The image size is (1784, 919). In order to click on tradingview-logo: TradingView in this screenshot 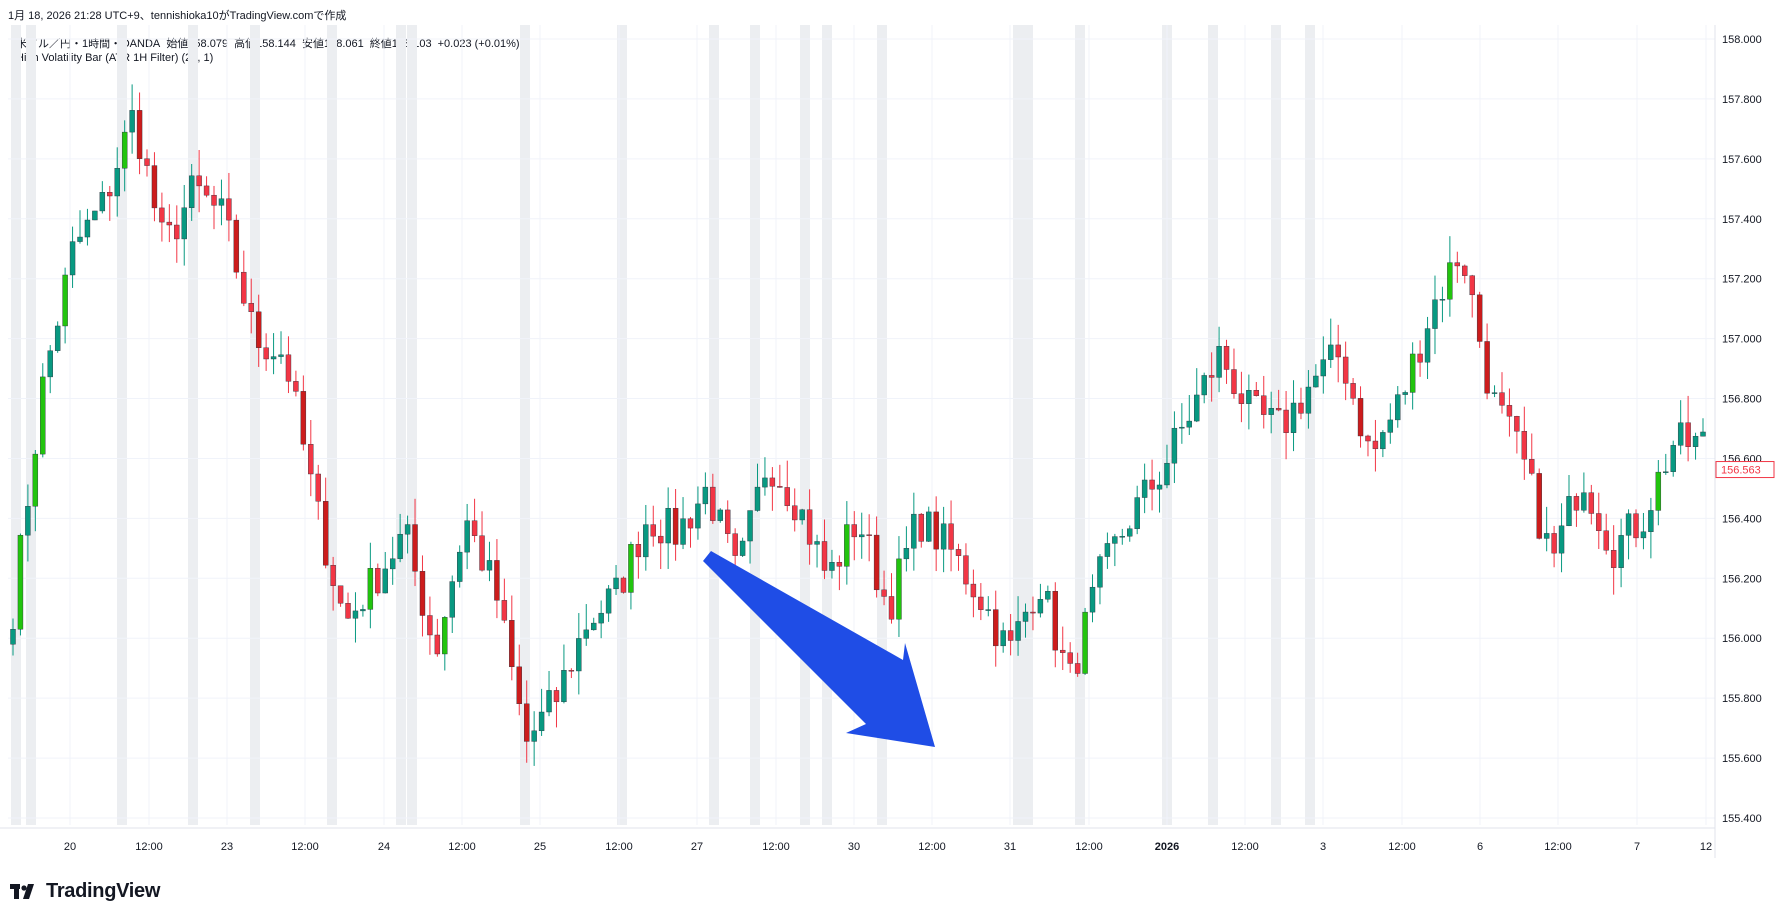, I will do `click(85, 891)`.